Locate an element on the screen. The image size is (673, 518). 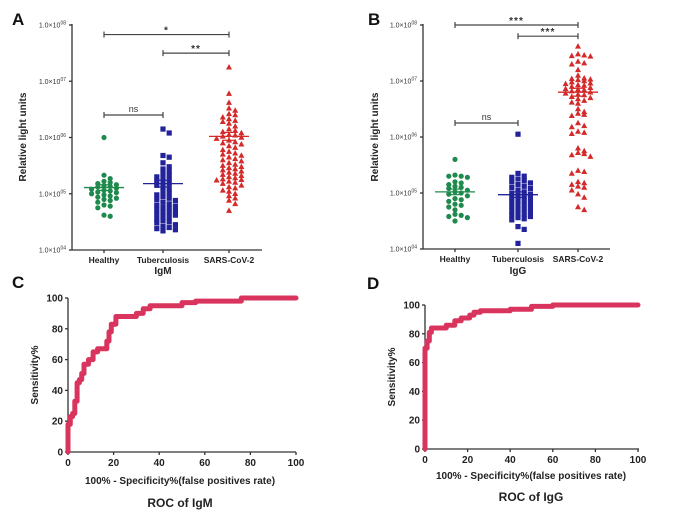
d-y-tick-label: 80 is located at coordinates (415, 334).